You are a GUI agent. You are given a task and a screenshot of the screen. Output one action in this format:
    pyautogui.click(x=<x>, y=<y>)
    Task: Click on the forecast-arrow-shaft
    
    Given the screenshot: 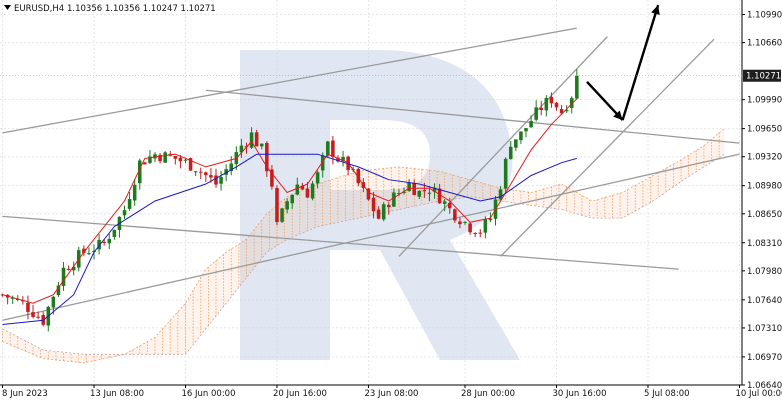 What is the action you would take?
    pyautogui.click(x=640, y=62)
    